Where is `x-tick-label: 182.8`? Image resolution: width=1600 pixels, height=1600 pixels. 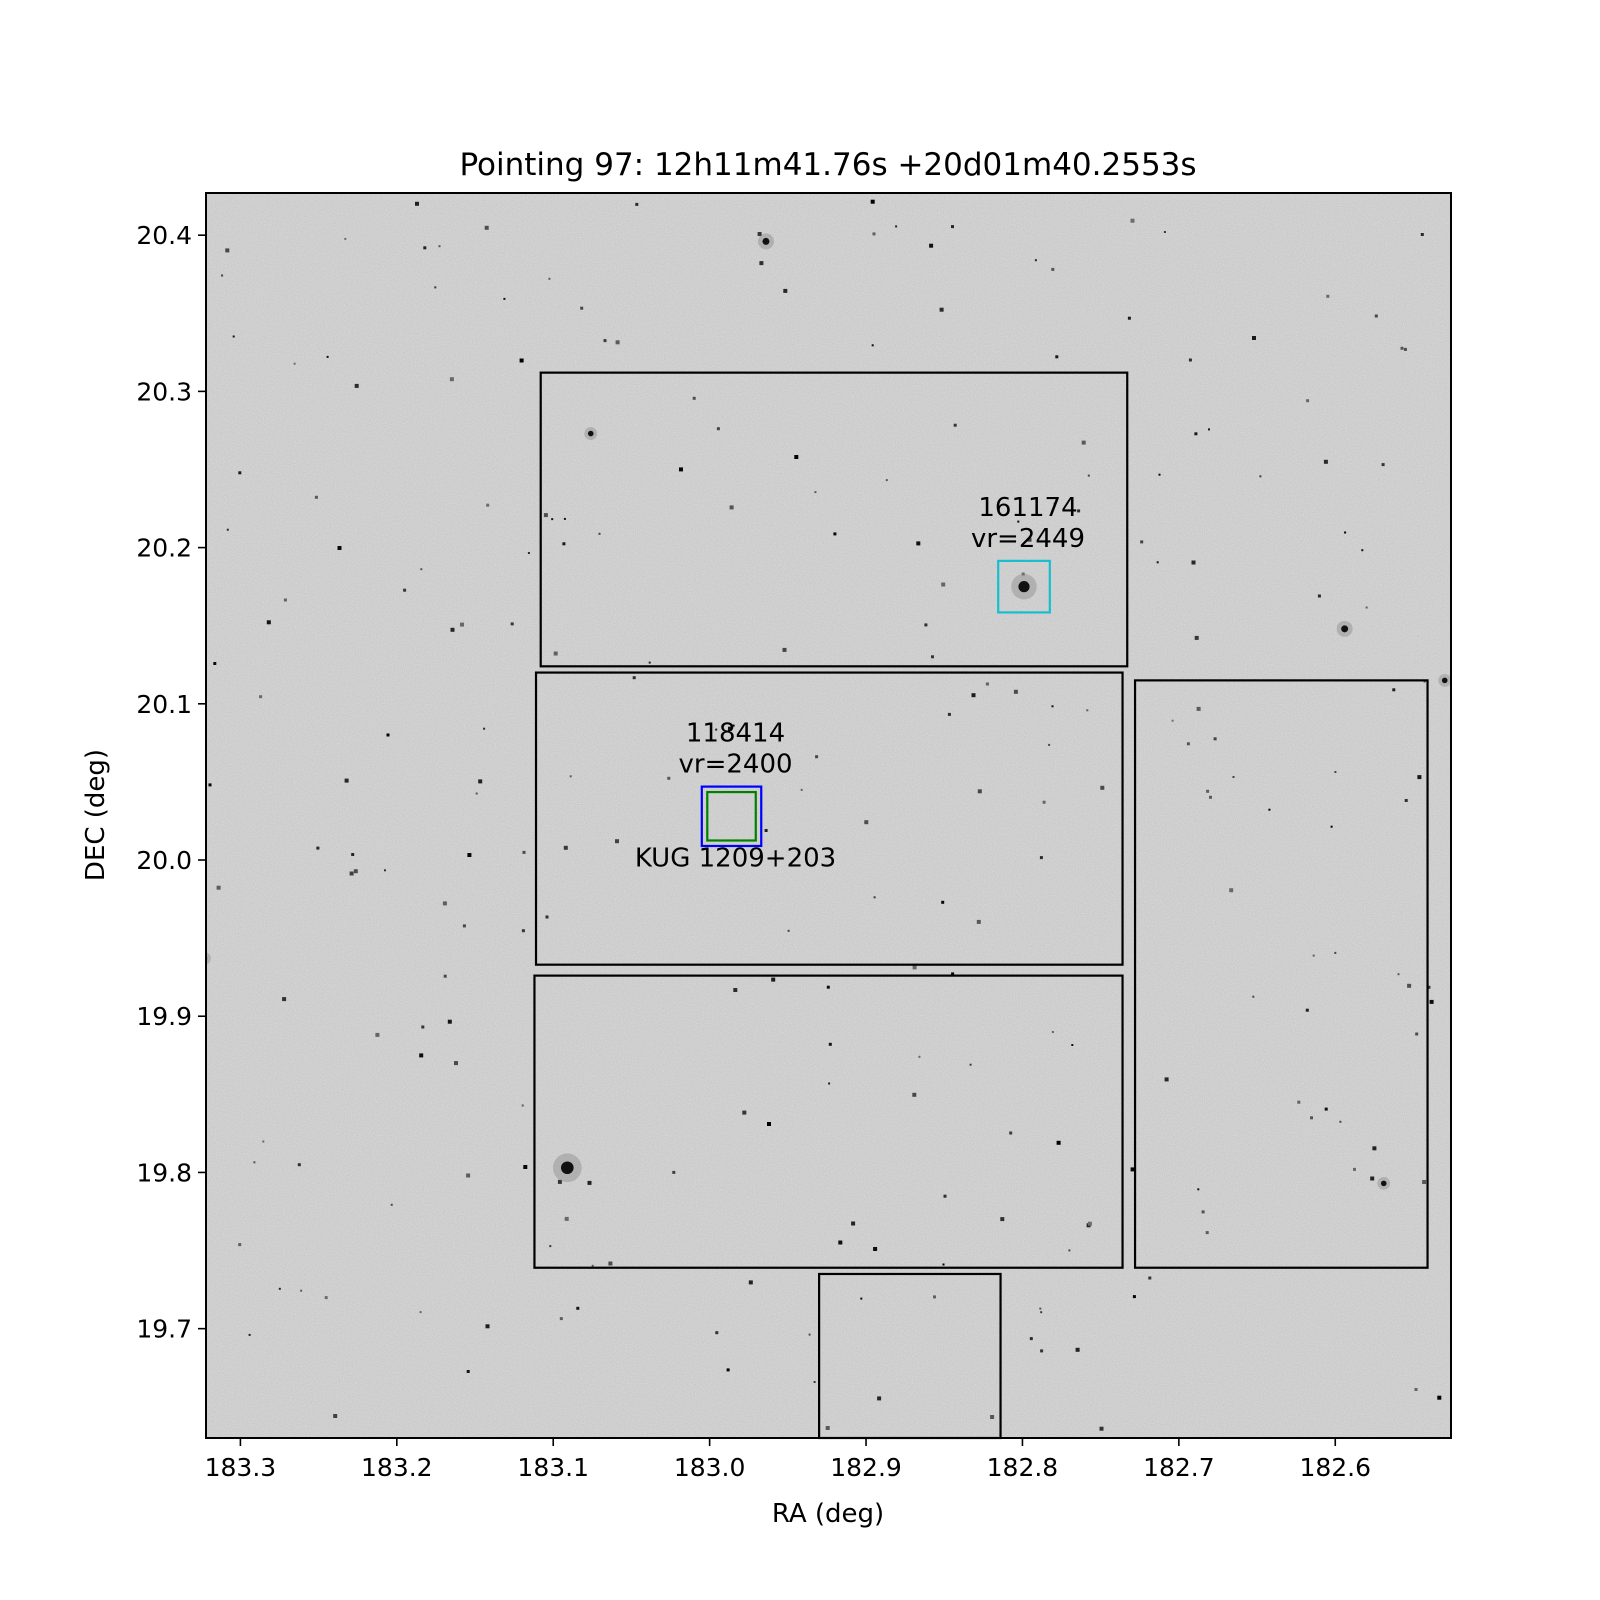 x-tick-label: 182.8 is located at coordinates (1023, 1467).